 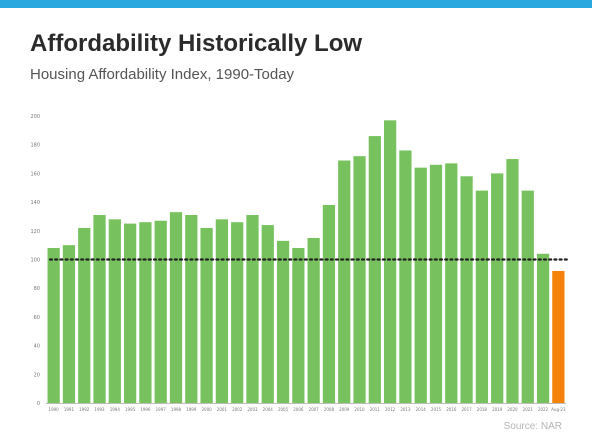 I want to click on y-tick-label: 140, so click(x=35, y=203).